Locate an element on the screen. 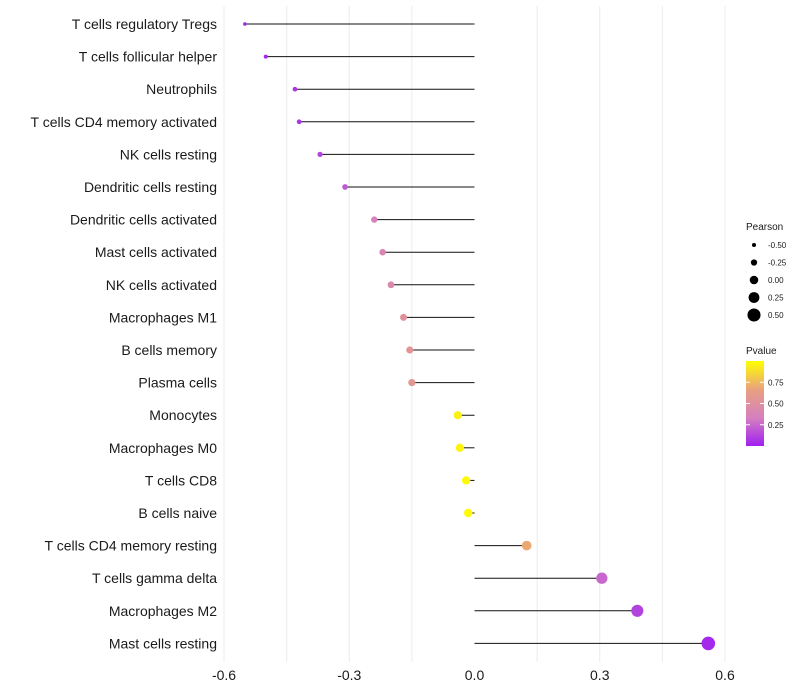 The width and height of the screenshot is (800, 700). y-label: Dendritic cells resting is located at coordinates (150, 187).